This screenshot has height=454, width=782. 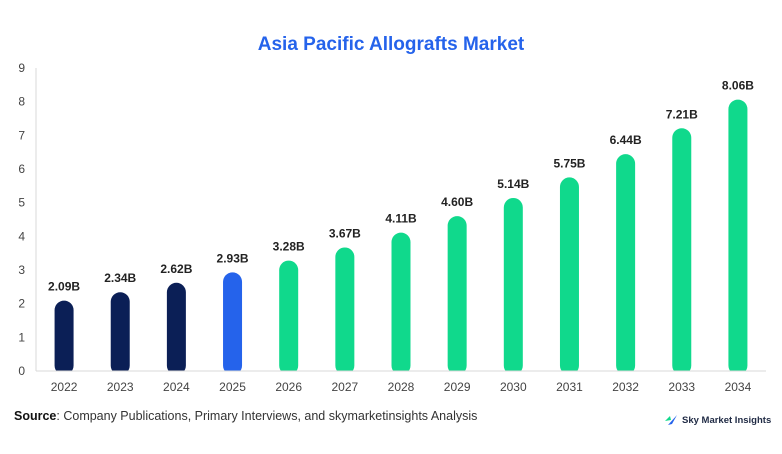 What do you see at coordinates (681, 387) in the screenshot?
I see `x-tick-label-2033: 2033` at bounding box center [681, 387].